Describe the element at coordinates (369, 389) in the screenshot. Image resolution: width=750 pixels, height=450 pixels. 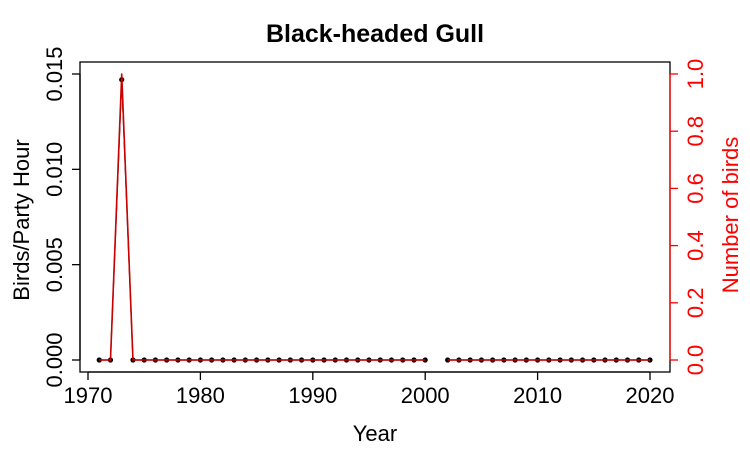
I see `x-axis: 1970 1980 1990 2000 2010 2020` at that location.